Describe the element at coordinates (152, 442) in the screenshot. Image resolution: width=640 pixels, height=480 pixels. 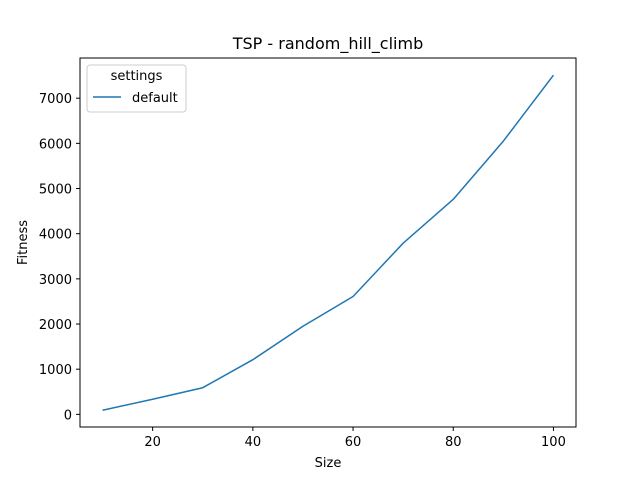
I see `x-tick-label: 20` at that location.